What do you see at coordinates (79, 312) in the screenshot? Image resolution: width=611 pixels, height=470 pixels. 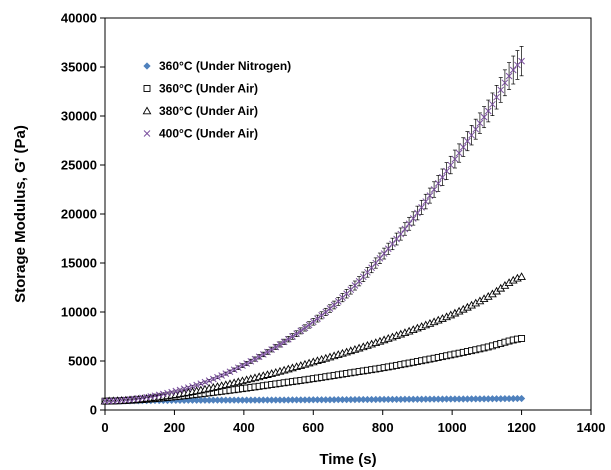 I see `y-tick-label: 10000` at bounding box center [79, 312].